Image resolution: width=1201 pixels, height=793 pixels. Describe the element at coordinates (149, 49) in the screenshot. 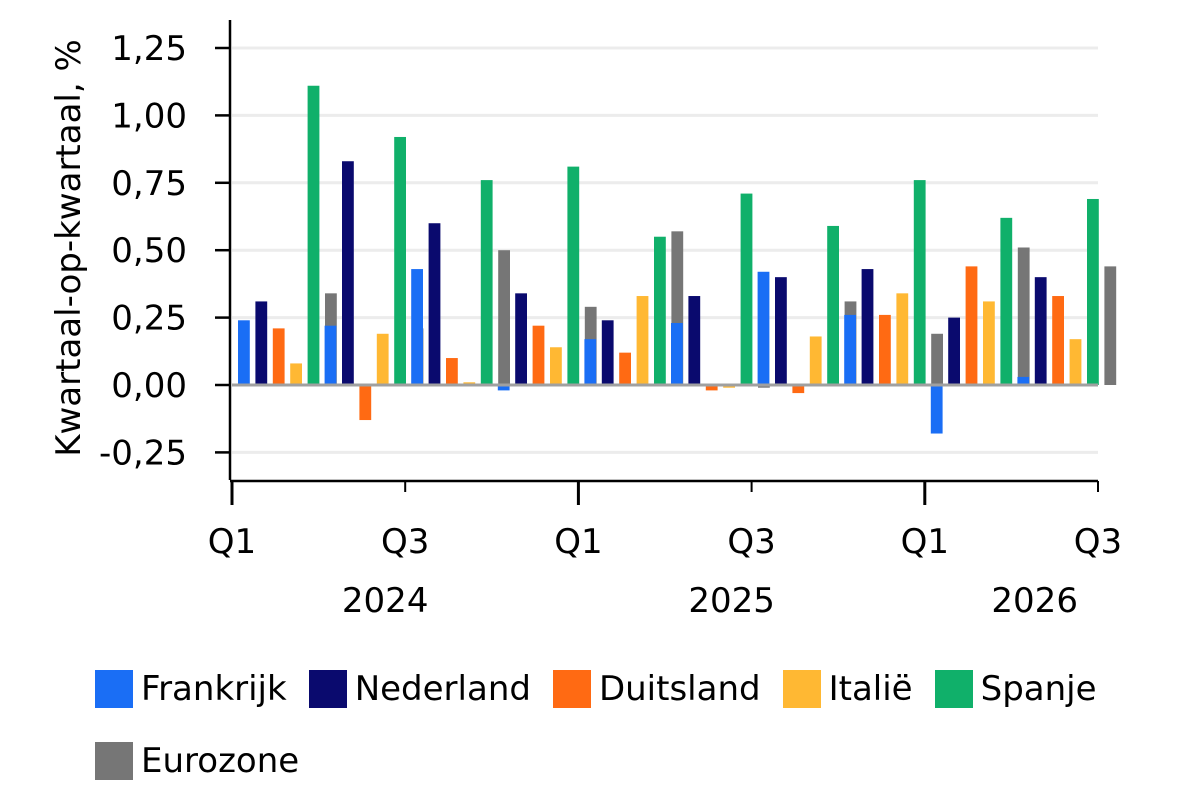

I see `y-tick-label: 1,25` at that location.